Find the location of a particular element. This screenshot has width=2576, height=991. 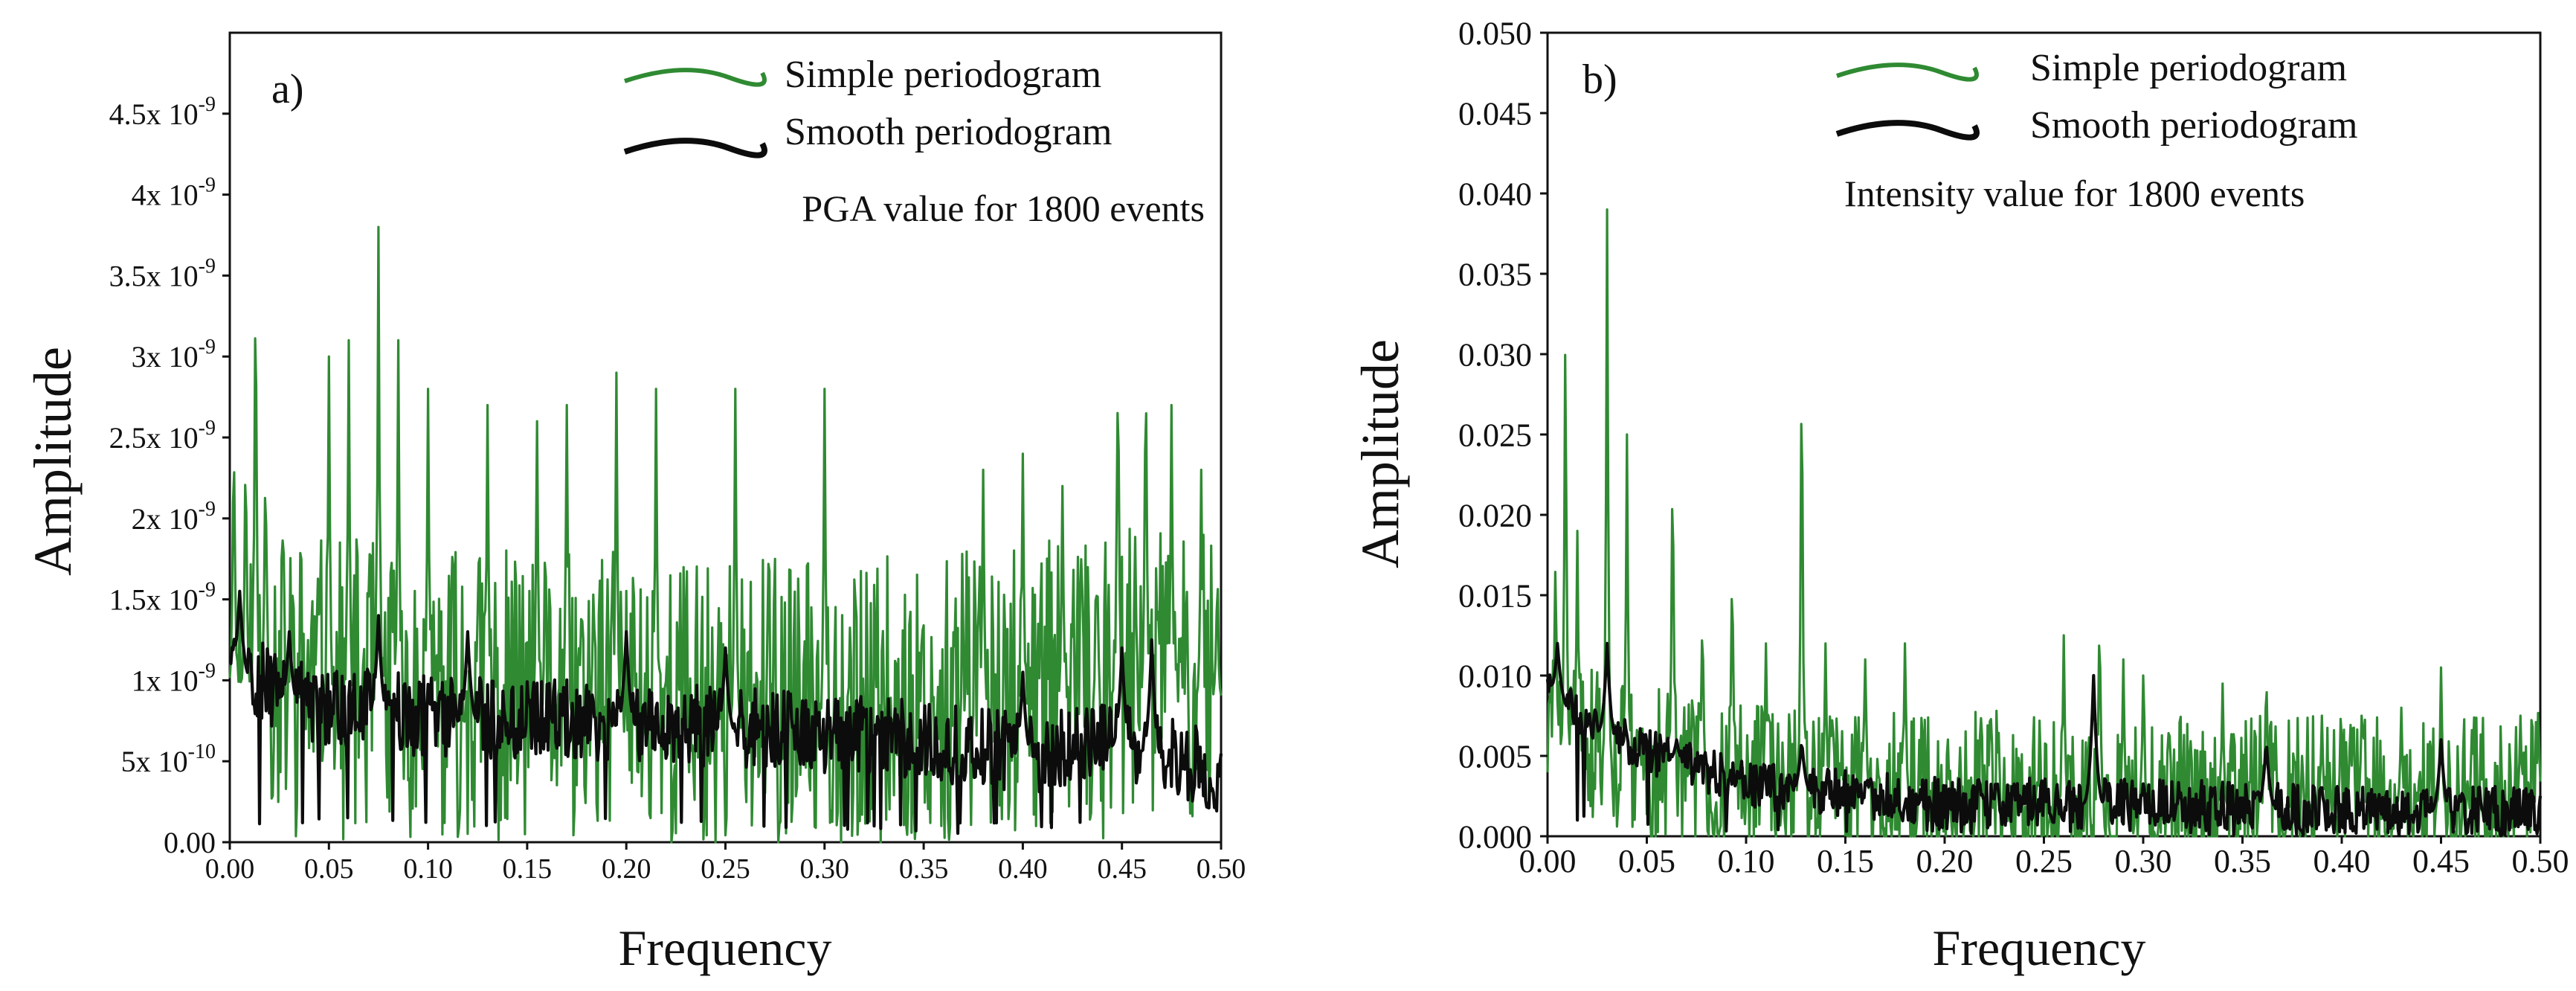

y-tick-label-a: 3x 10⁻⁹ is located at coordinates (174, 354).